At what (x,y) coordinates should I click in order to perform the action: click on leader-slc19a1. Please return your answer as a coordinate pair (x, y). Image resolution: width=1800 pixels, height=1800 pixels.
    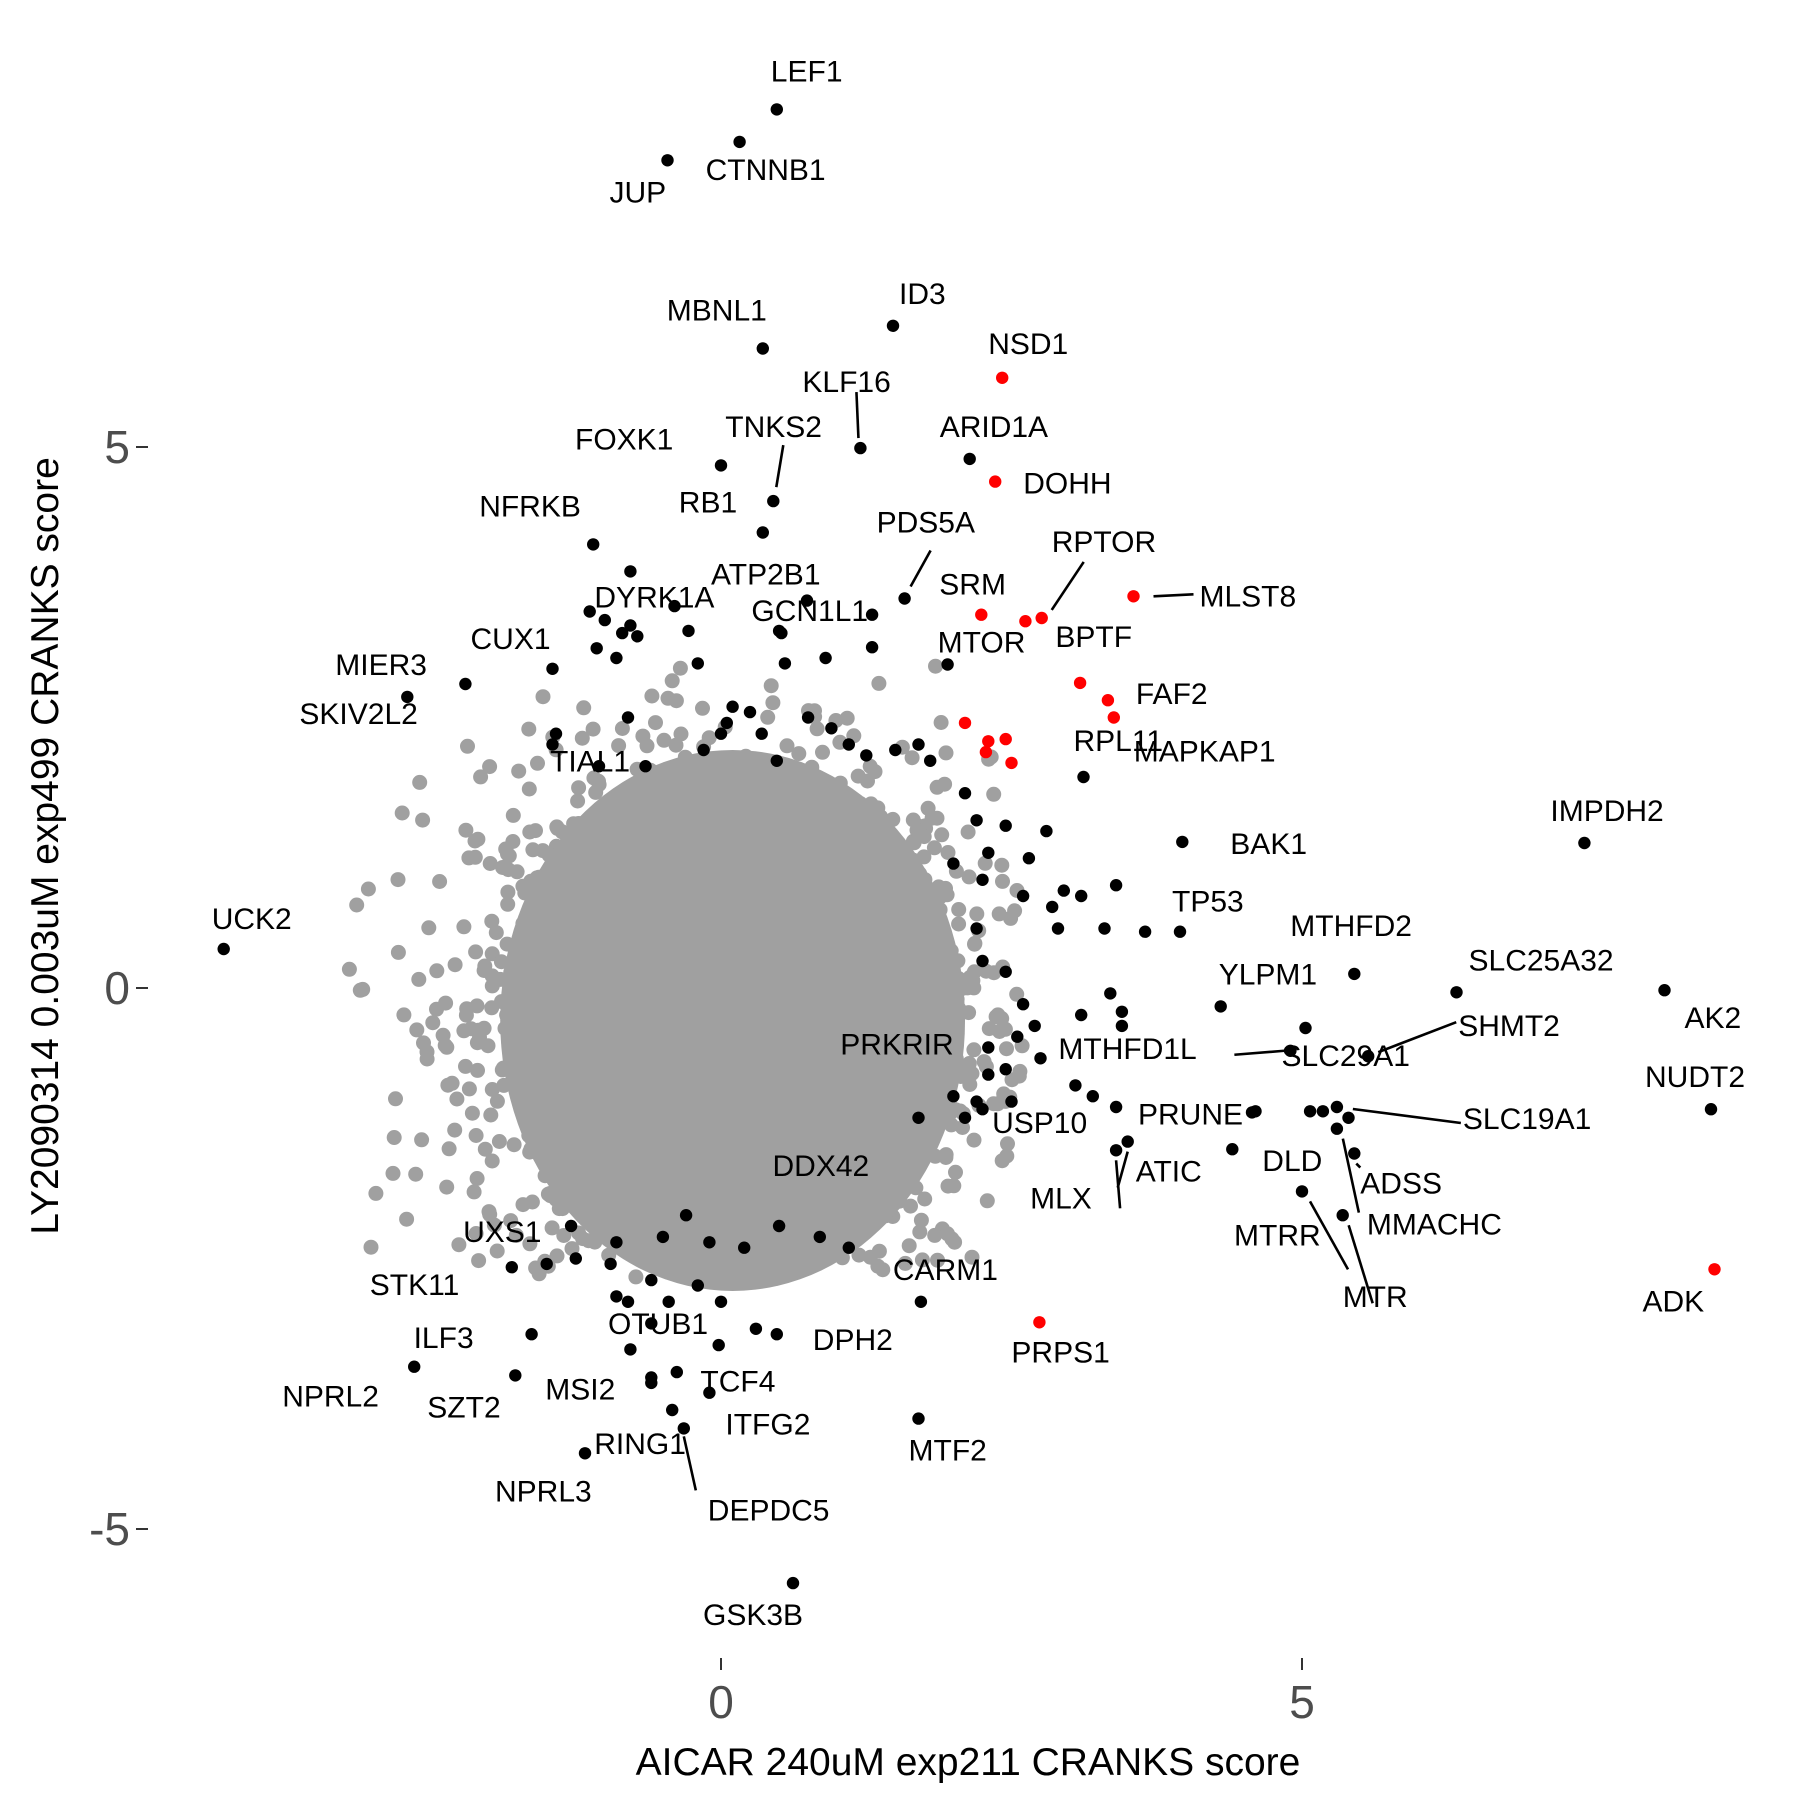
    Looking at the image, I should click on (1407, 1116).